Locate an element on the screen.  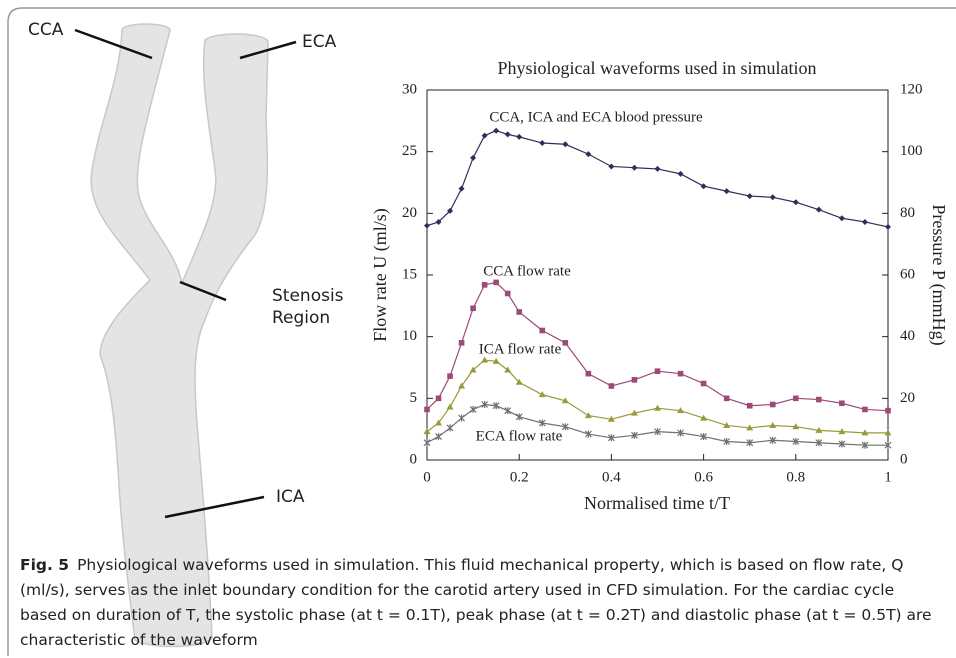
y-tick-label: 20 is located at coordinates (409, 213).